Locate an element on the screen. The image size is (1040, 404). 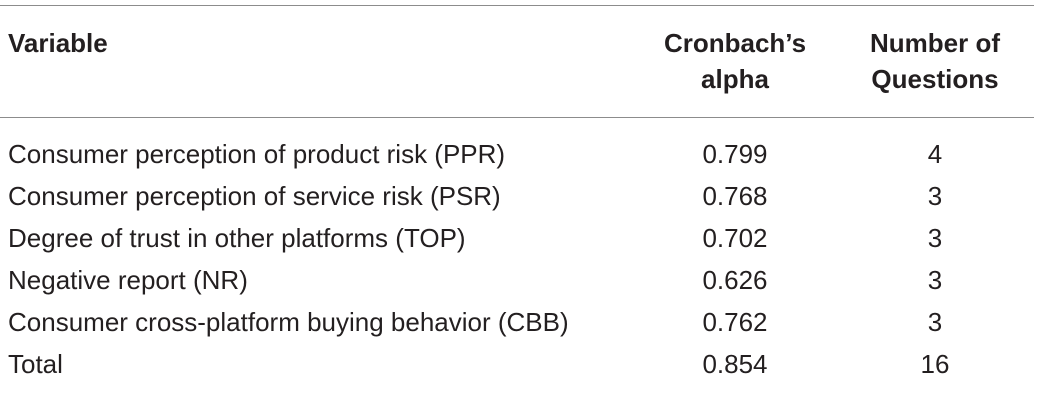
alpha-cell: 0.626 is located at coordinates (735, 279).